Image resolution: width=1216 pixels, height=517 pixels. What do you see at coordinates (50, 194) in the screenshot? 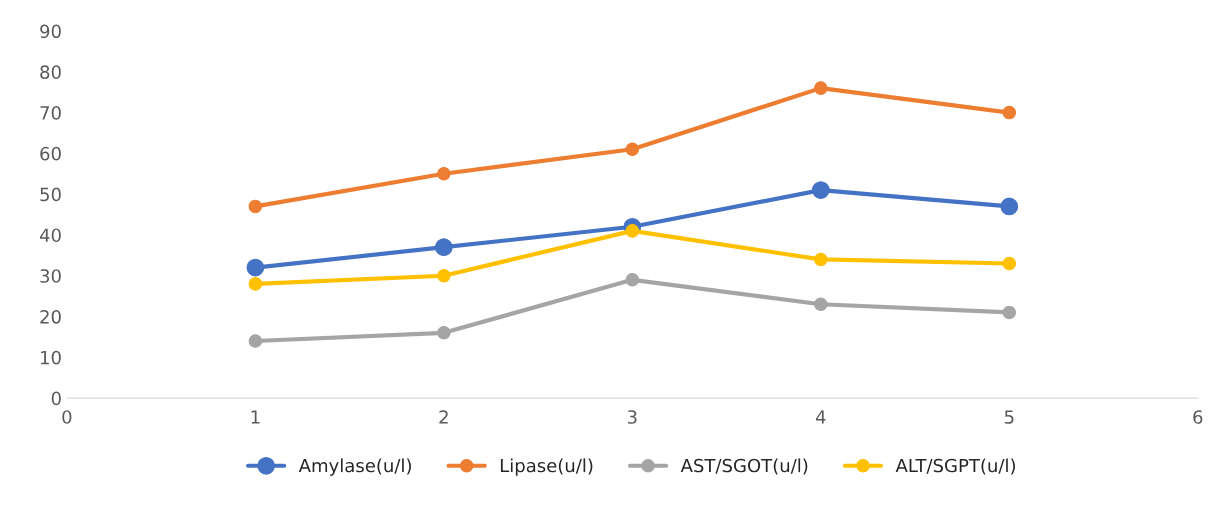
I see `y-tick-label: 50` at bounding box center [50, 194].